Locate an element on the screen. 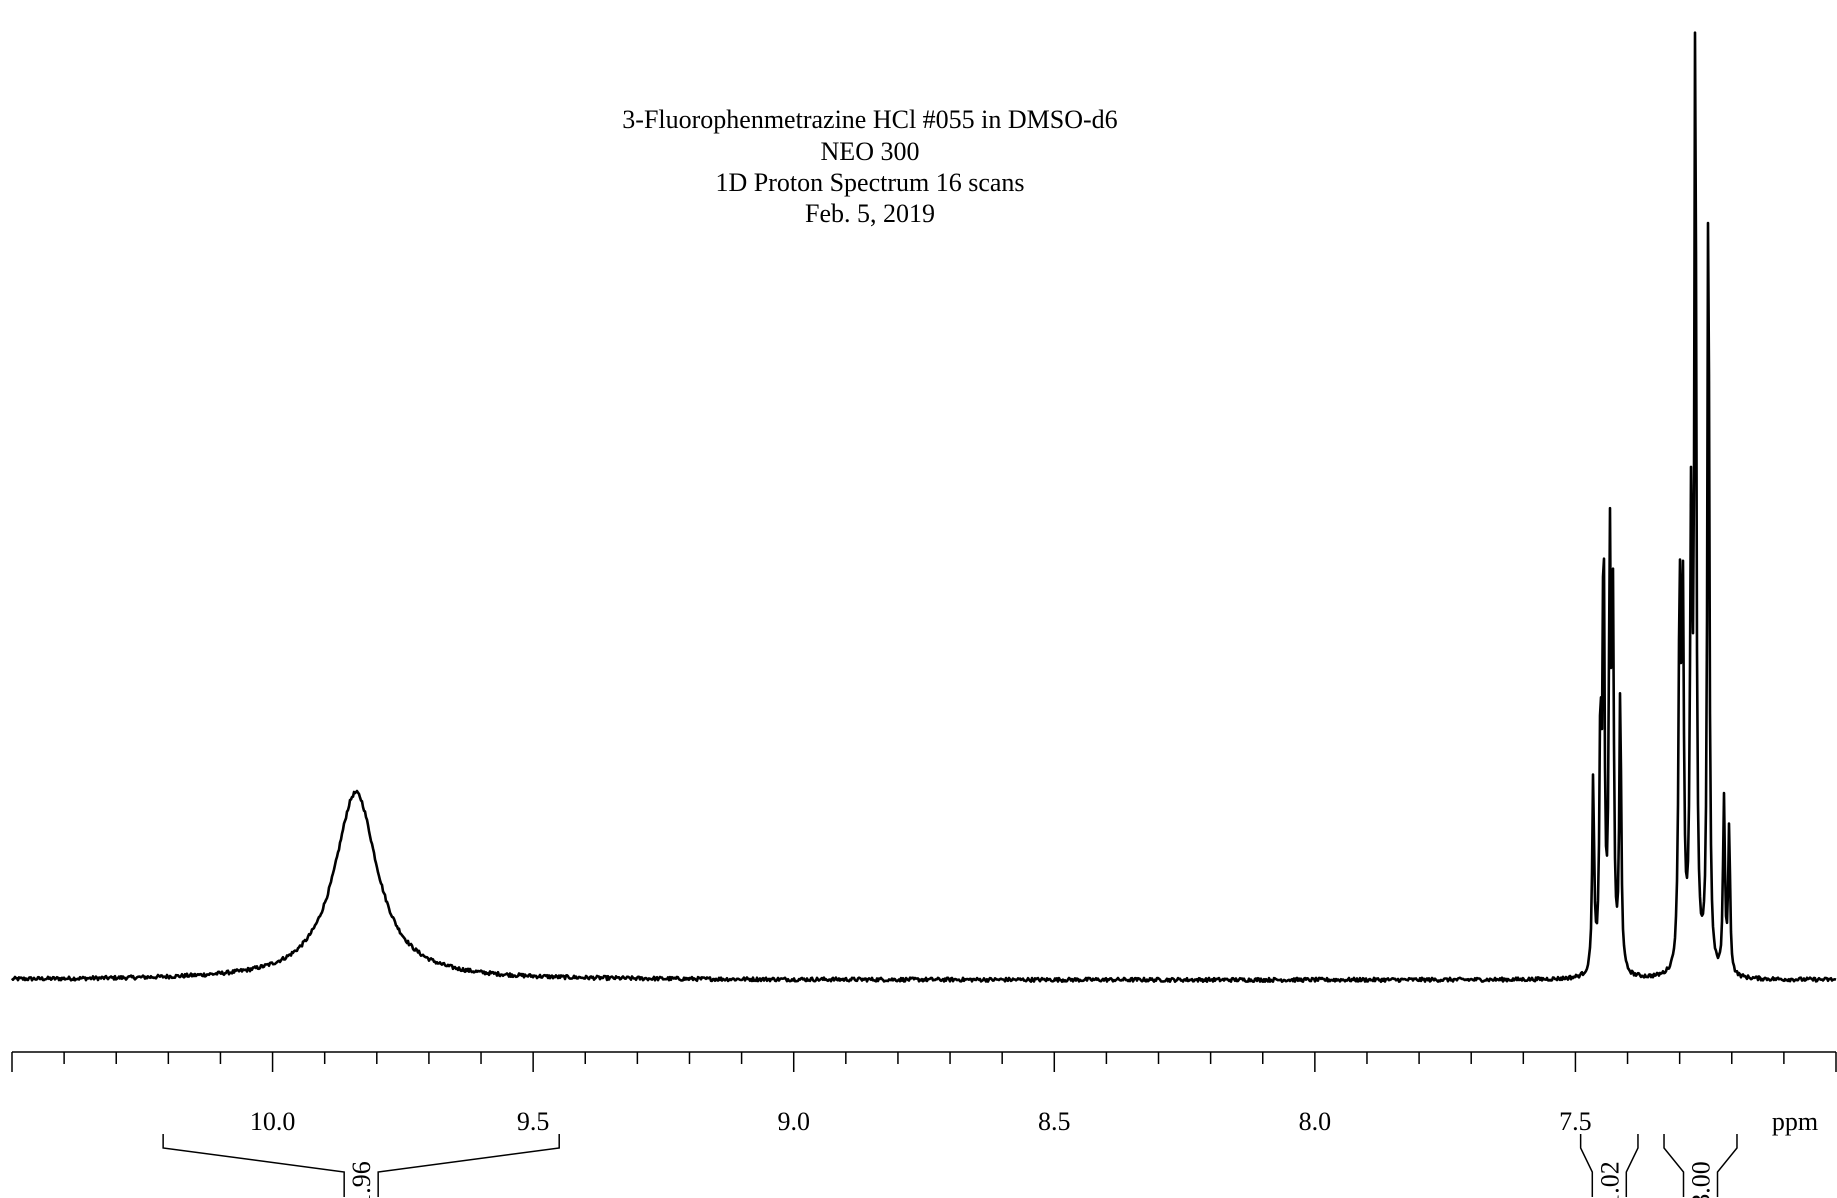 Image resolution: width=1837 pixels, height=1198 pixels. x-axis: 10.0 9.5 9.0 8.5 8.0 7.5 ppm is located at coordinates (924, 1093).